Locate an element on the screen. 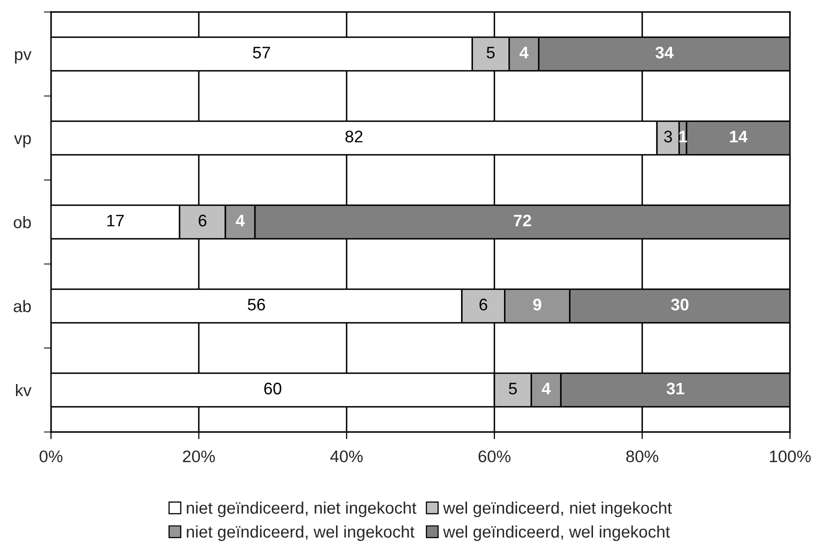 This screenshot has height=558, width=821. data-label: 34 is located at coordinates (664, 52).